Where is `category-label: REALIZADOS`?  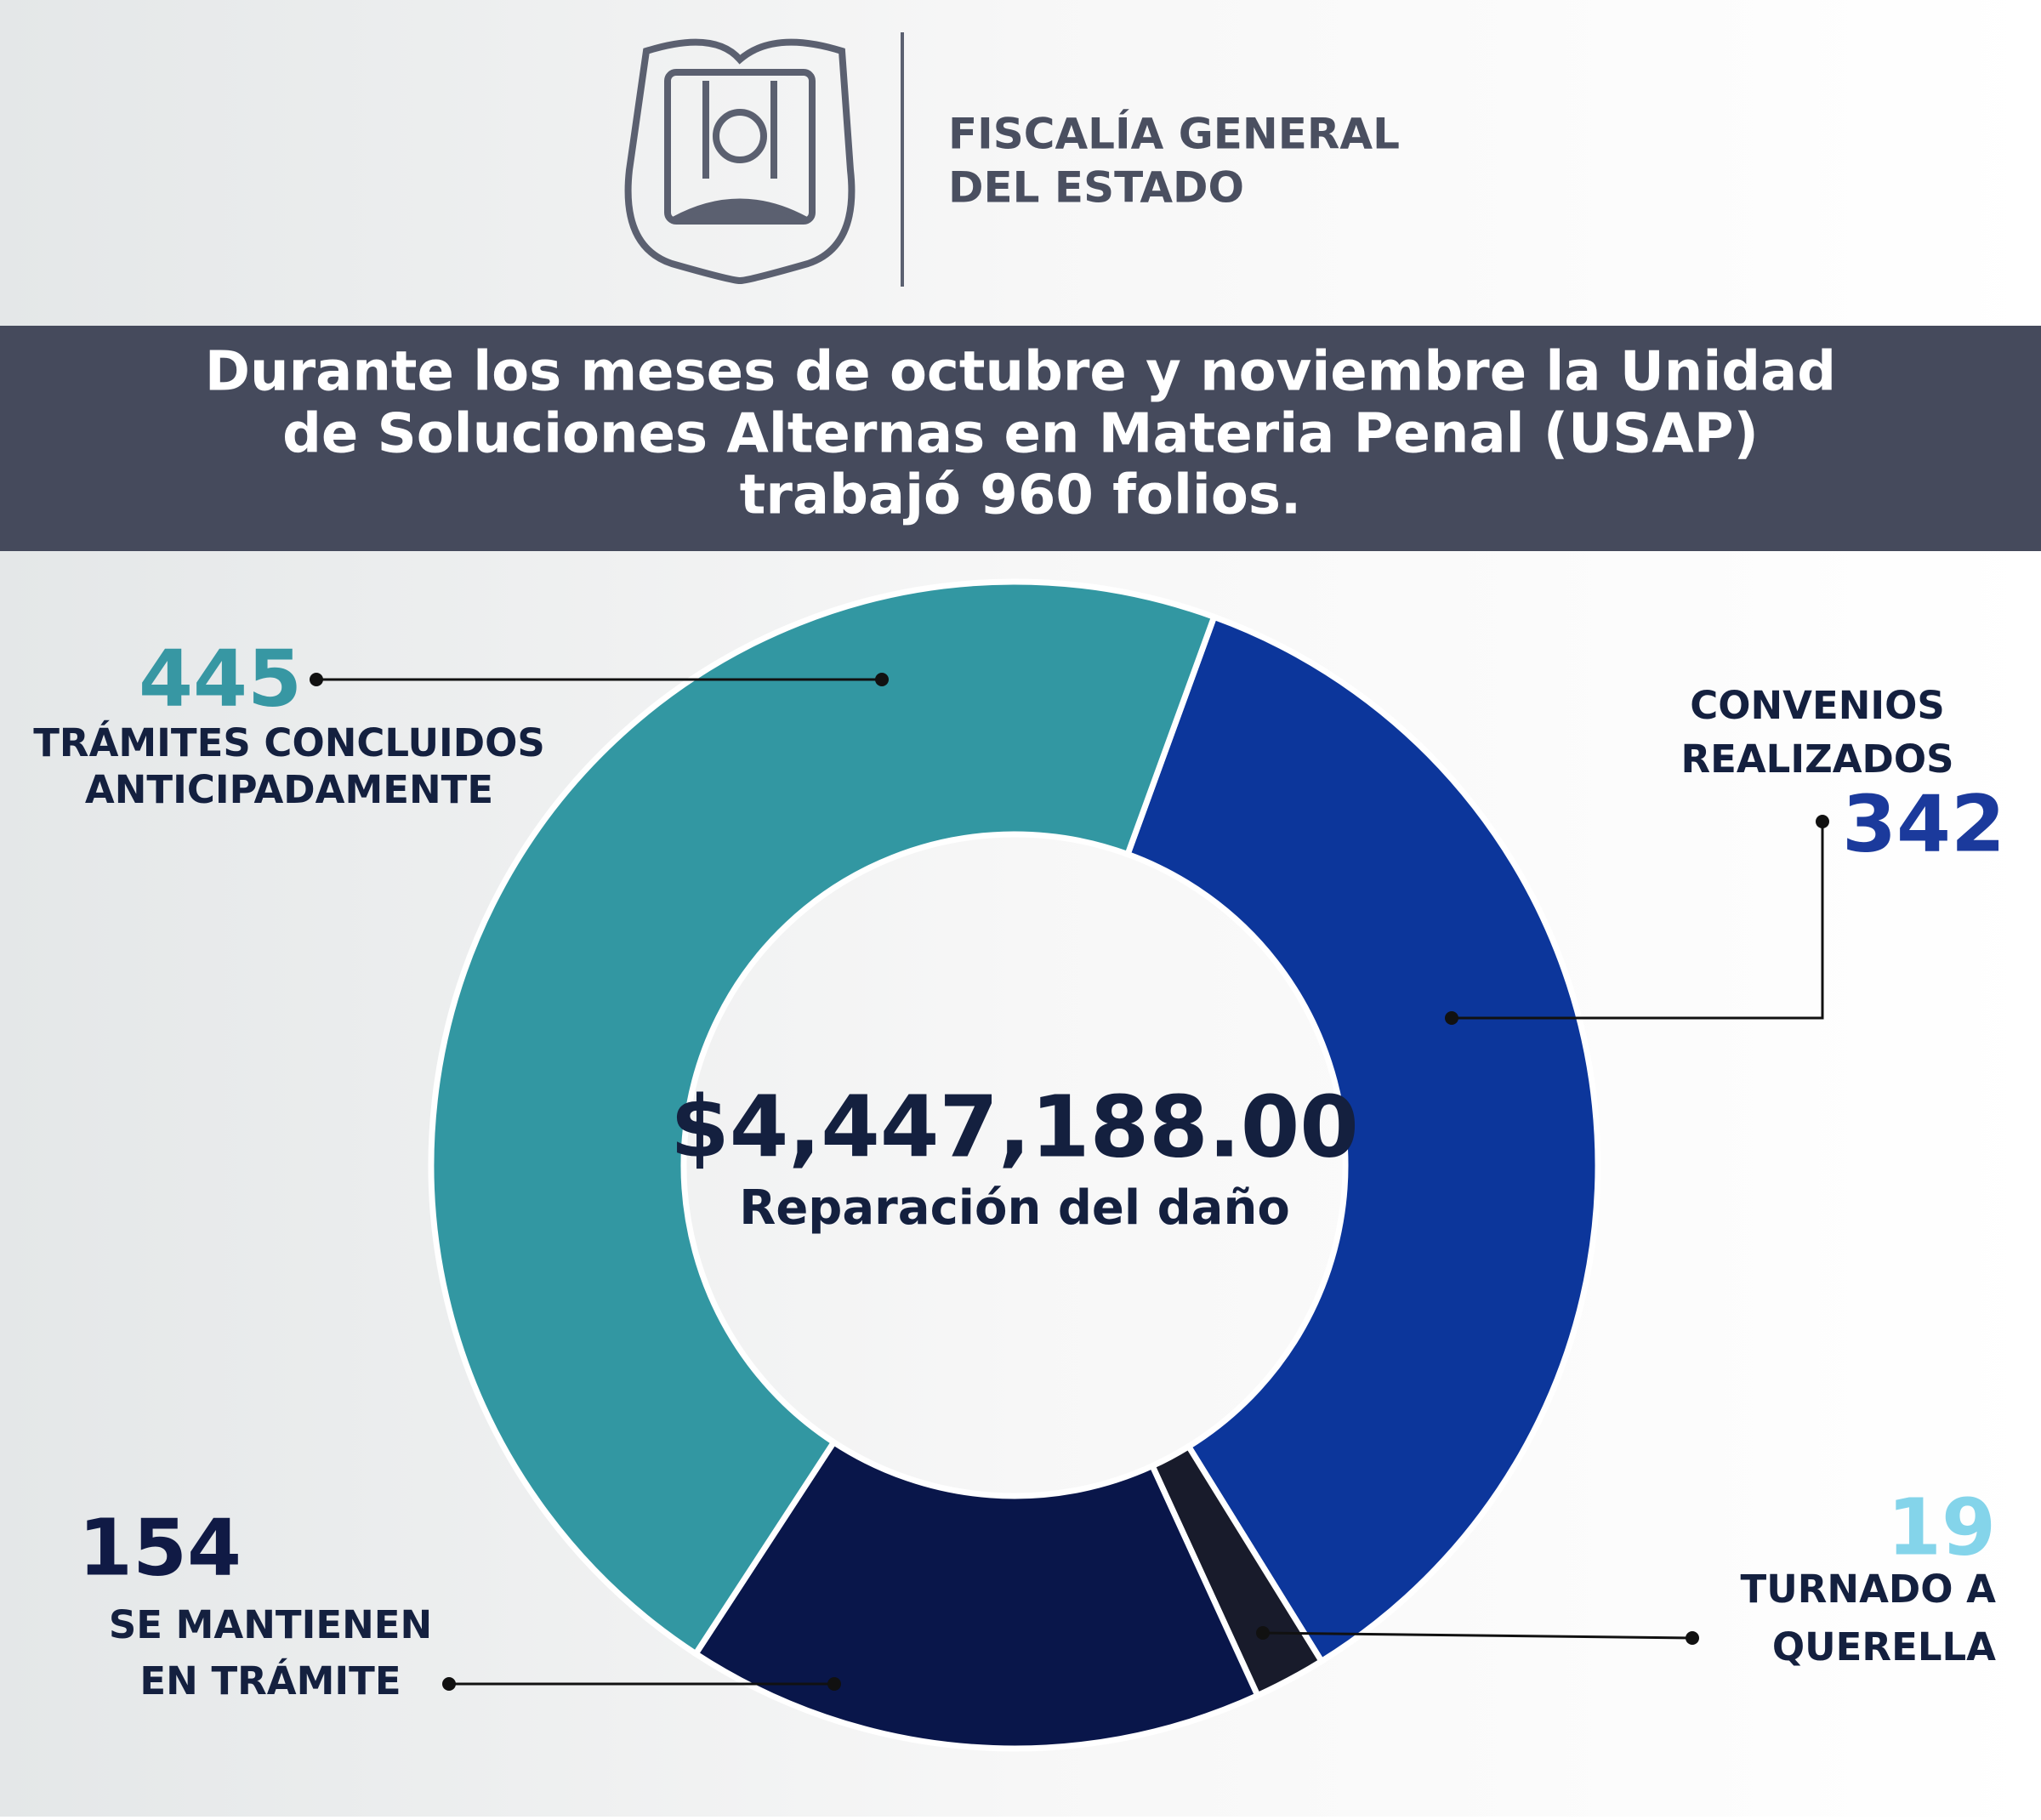
category-label: REALIZADOS is located at coordinates (1816, 759).